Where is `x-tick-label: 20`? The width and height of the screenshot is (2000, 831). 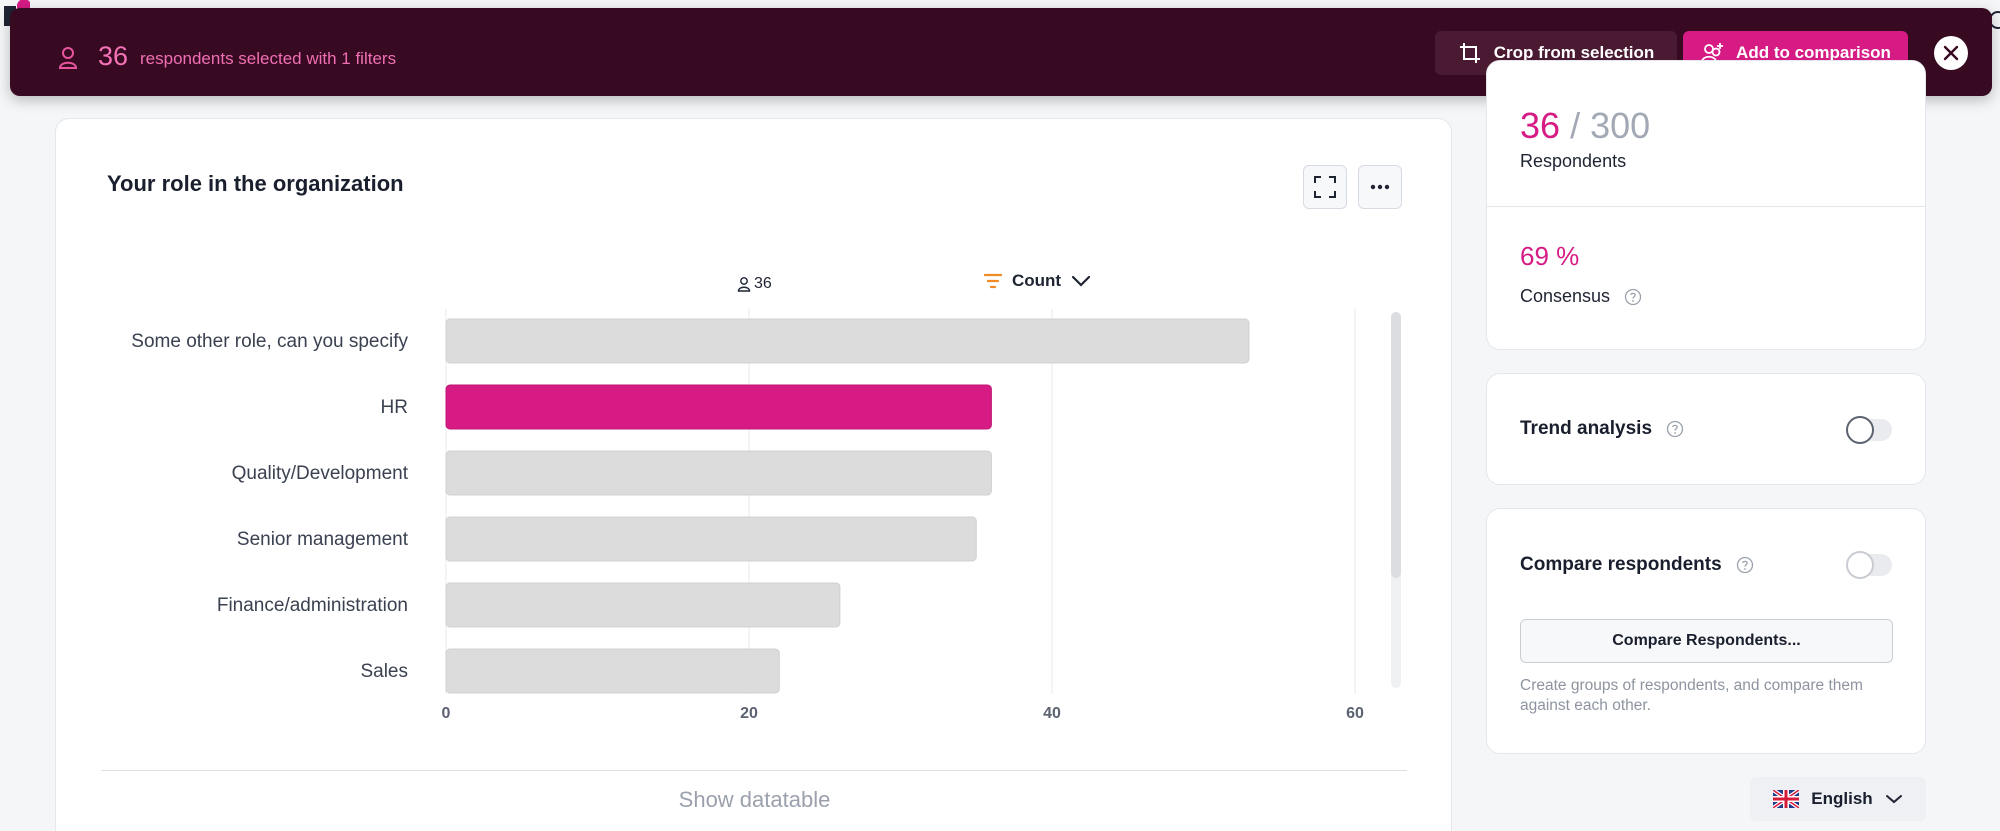
x-tick-label: 20 is located at coordinates (749, 713).